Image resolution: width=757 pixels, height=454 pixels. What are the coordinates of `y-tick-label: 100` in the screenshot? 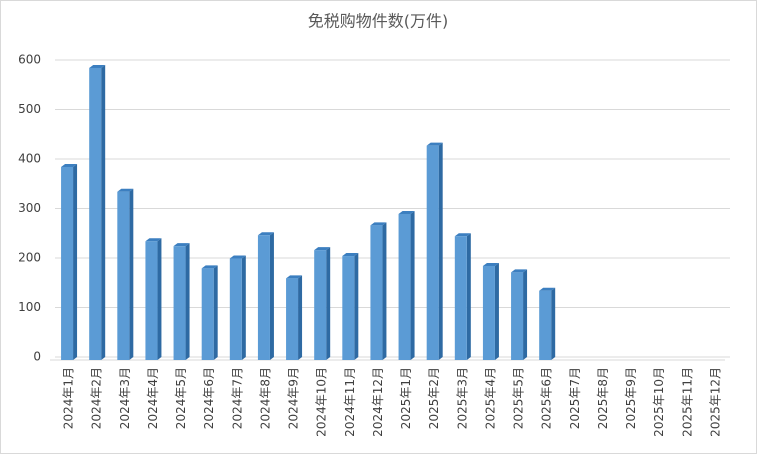 It's located at (29, 307).